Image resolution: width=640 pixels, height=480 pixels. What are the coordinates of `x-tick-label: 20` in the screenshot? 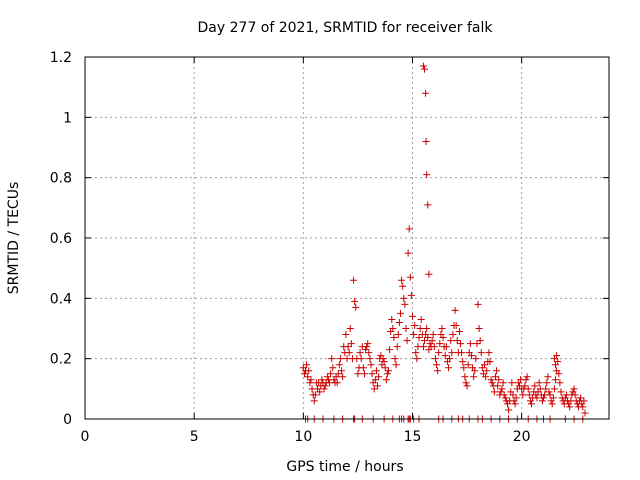 It's located at (522, 437).